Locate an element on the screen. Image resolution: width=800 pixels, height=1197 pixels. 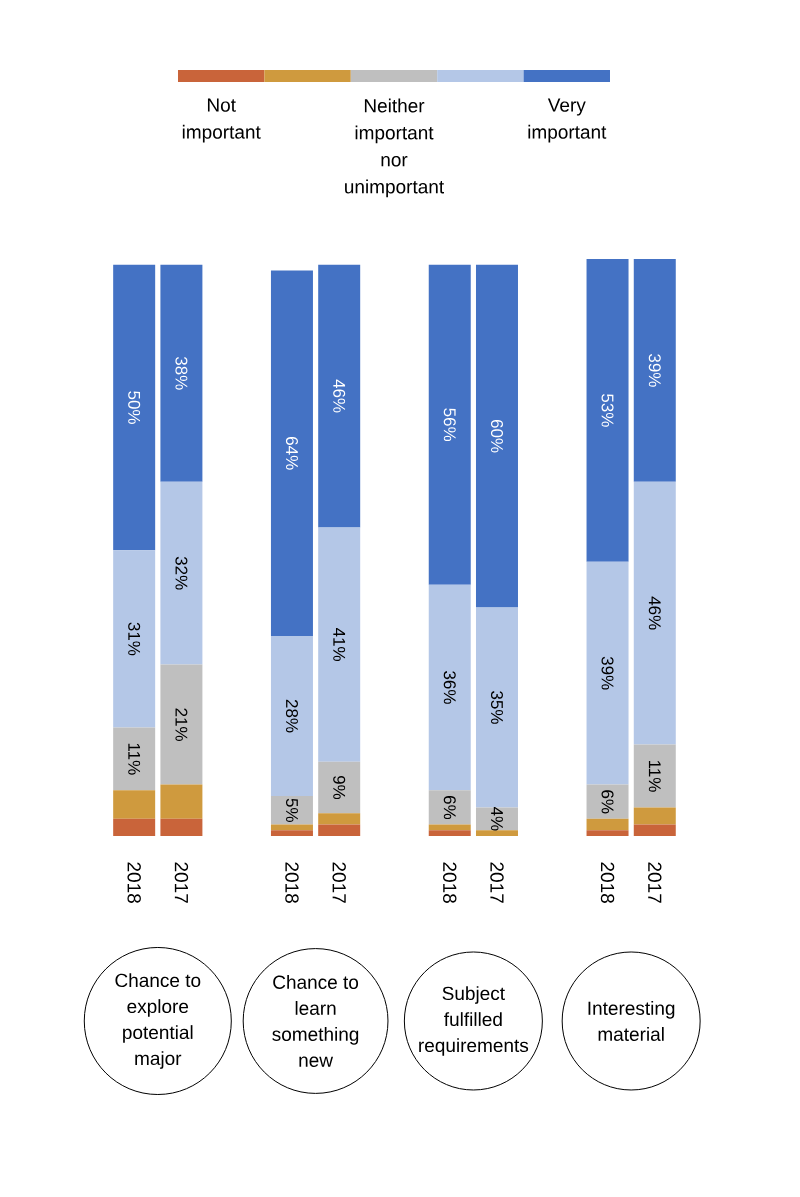
data-label: 50% is located at coordinates (134, 407).